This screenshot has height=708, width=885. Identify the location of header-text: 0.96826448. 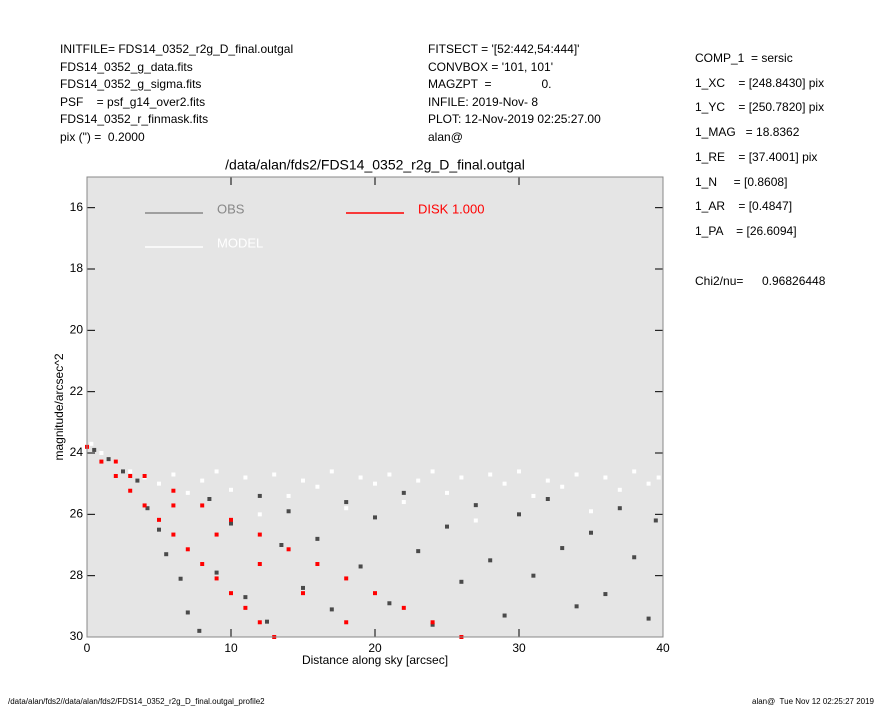
(794, 281).